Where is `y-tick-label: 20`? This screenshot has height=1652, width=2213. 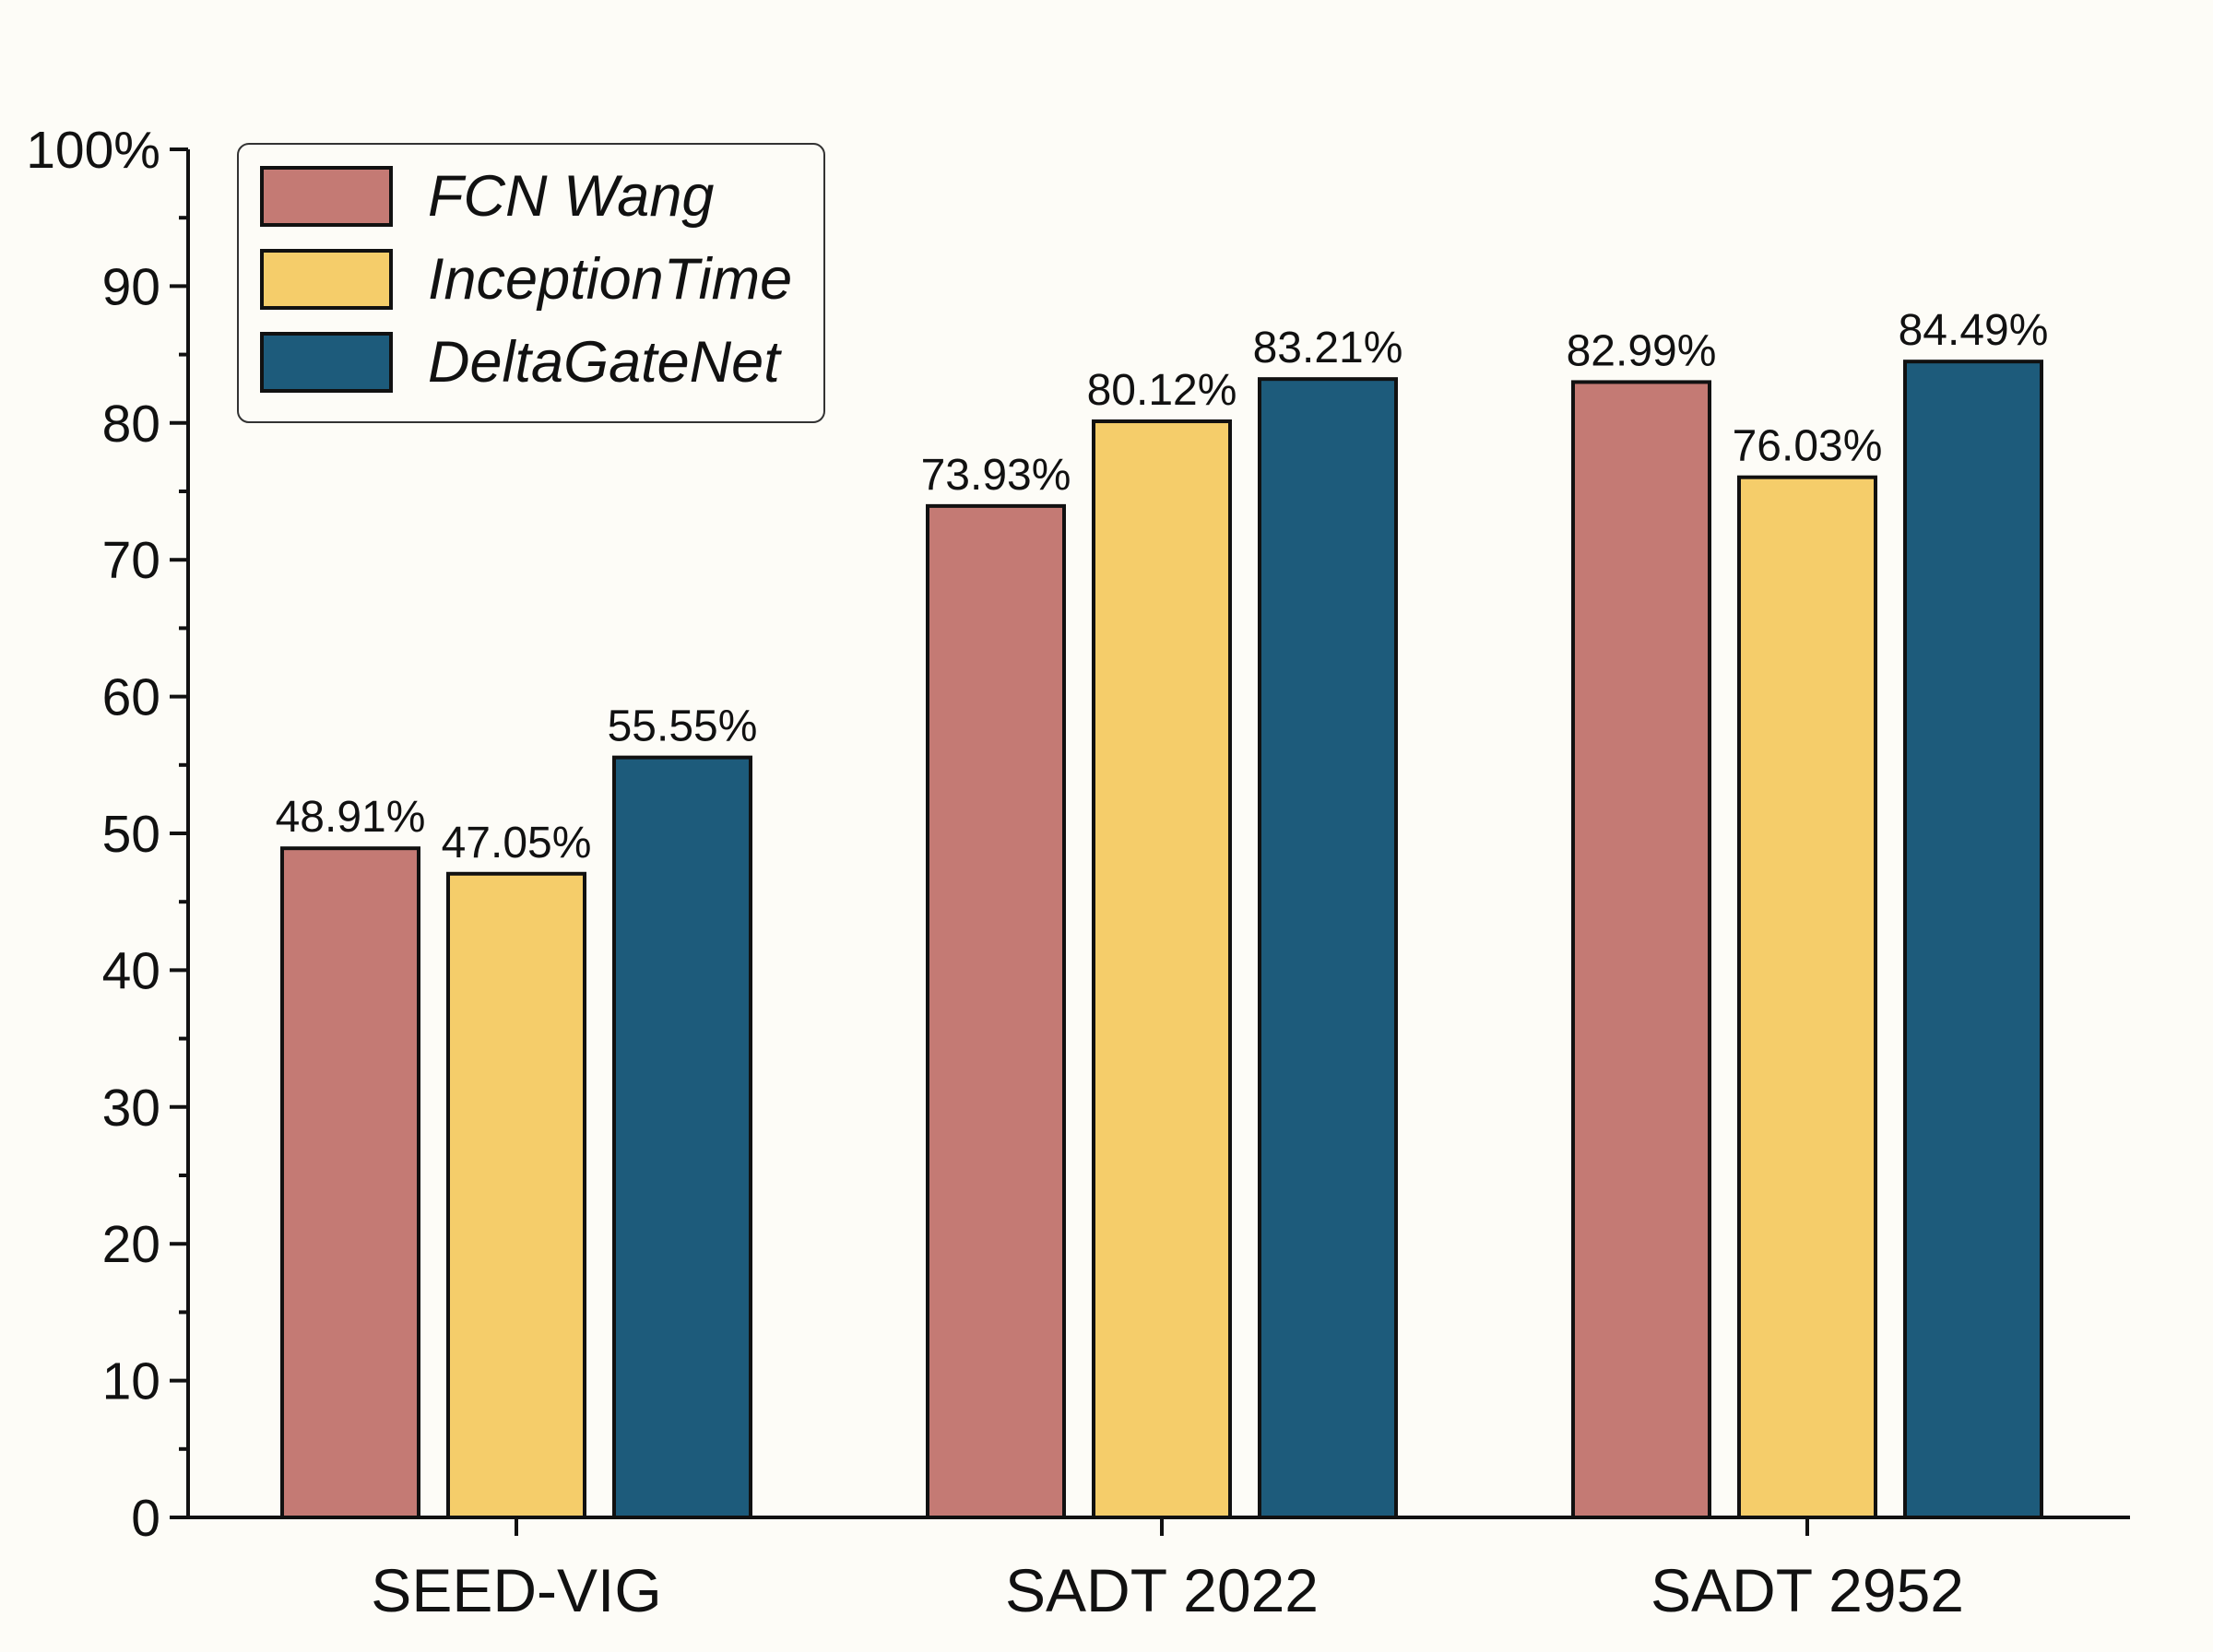 y-tick-label: 20 is located at coordinates (131, 1244).